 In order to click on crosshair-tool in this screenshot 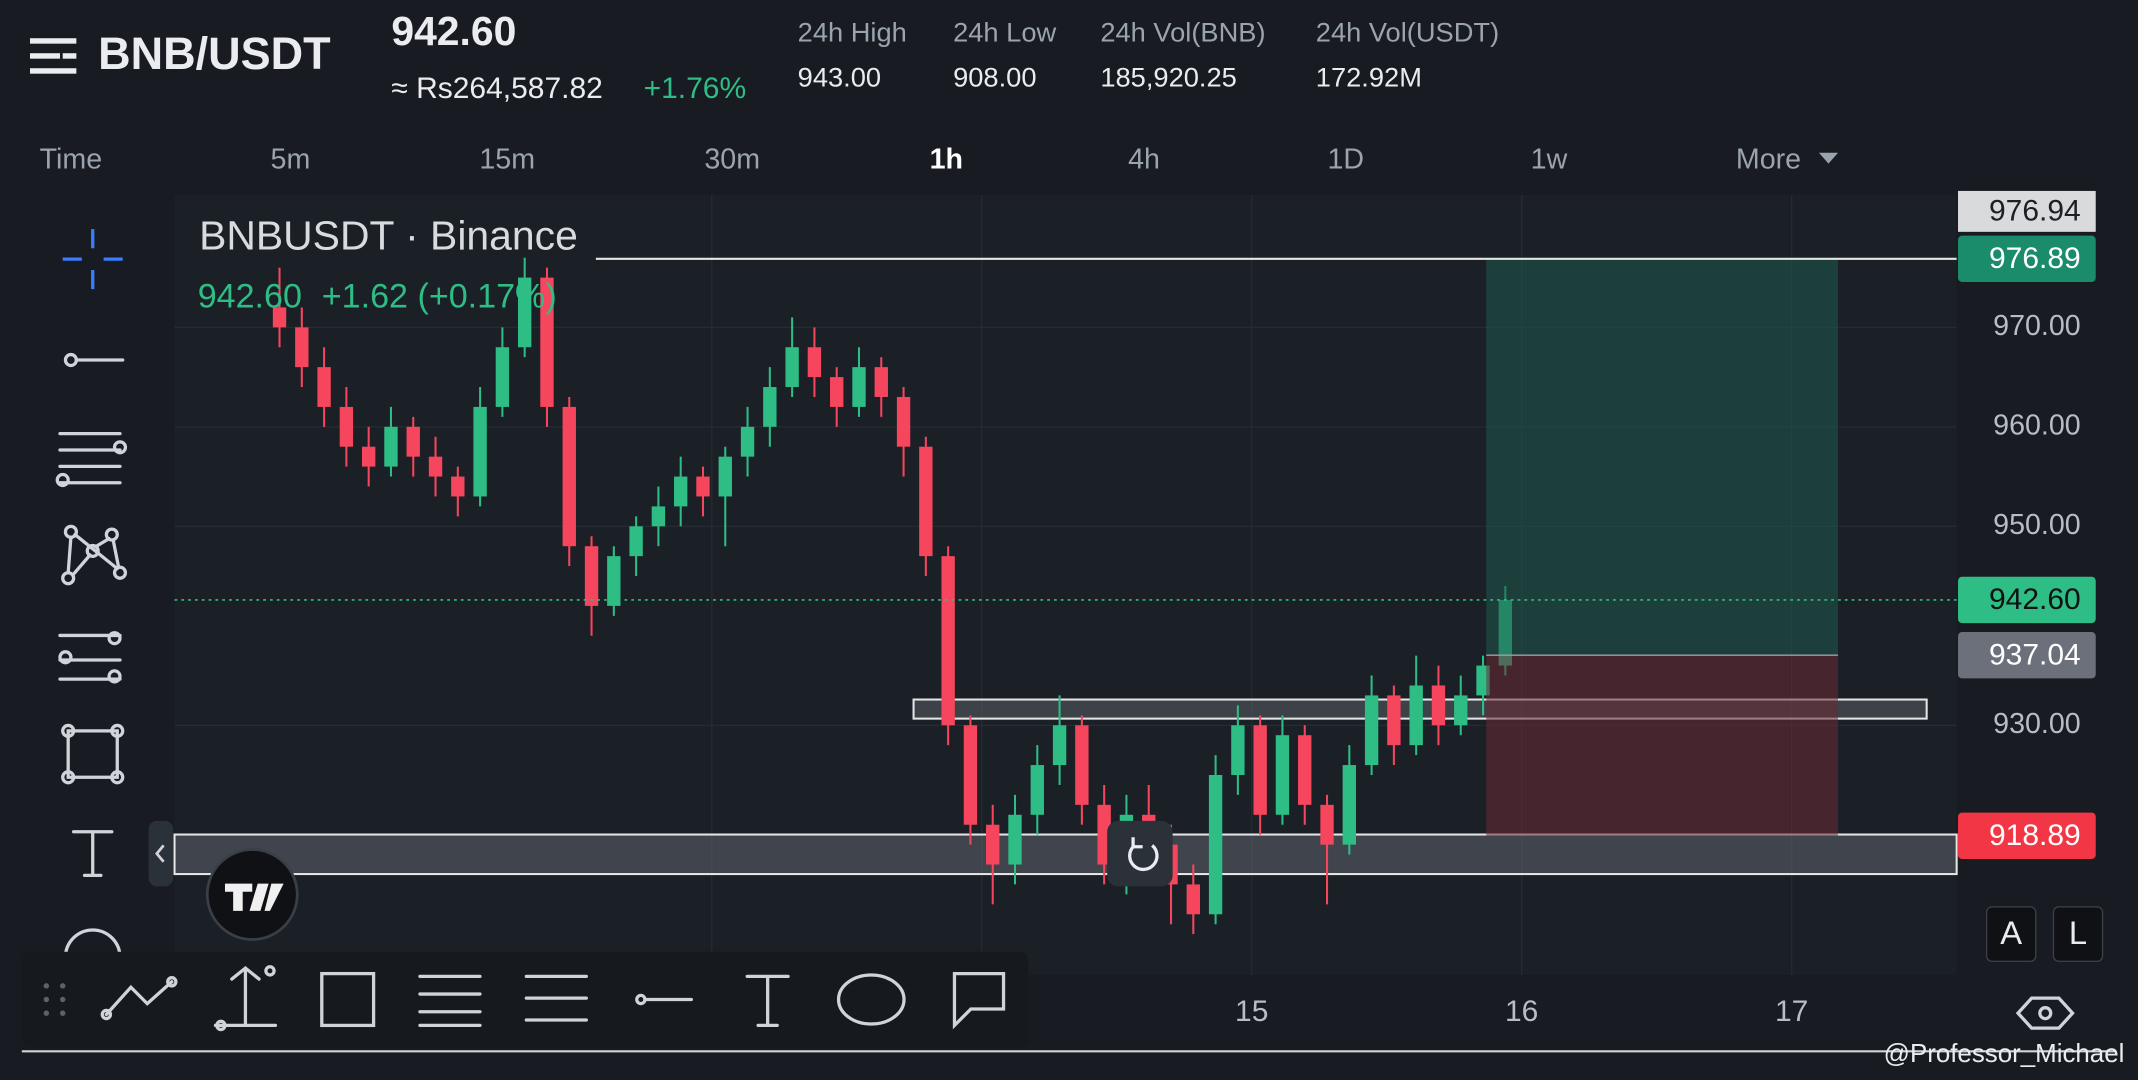, I will do `click(92, 259)`.